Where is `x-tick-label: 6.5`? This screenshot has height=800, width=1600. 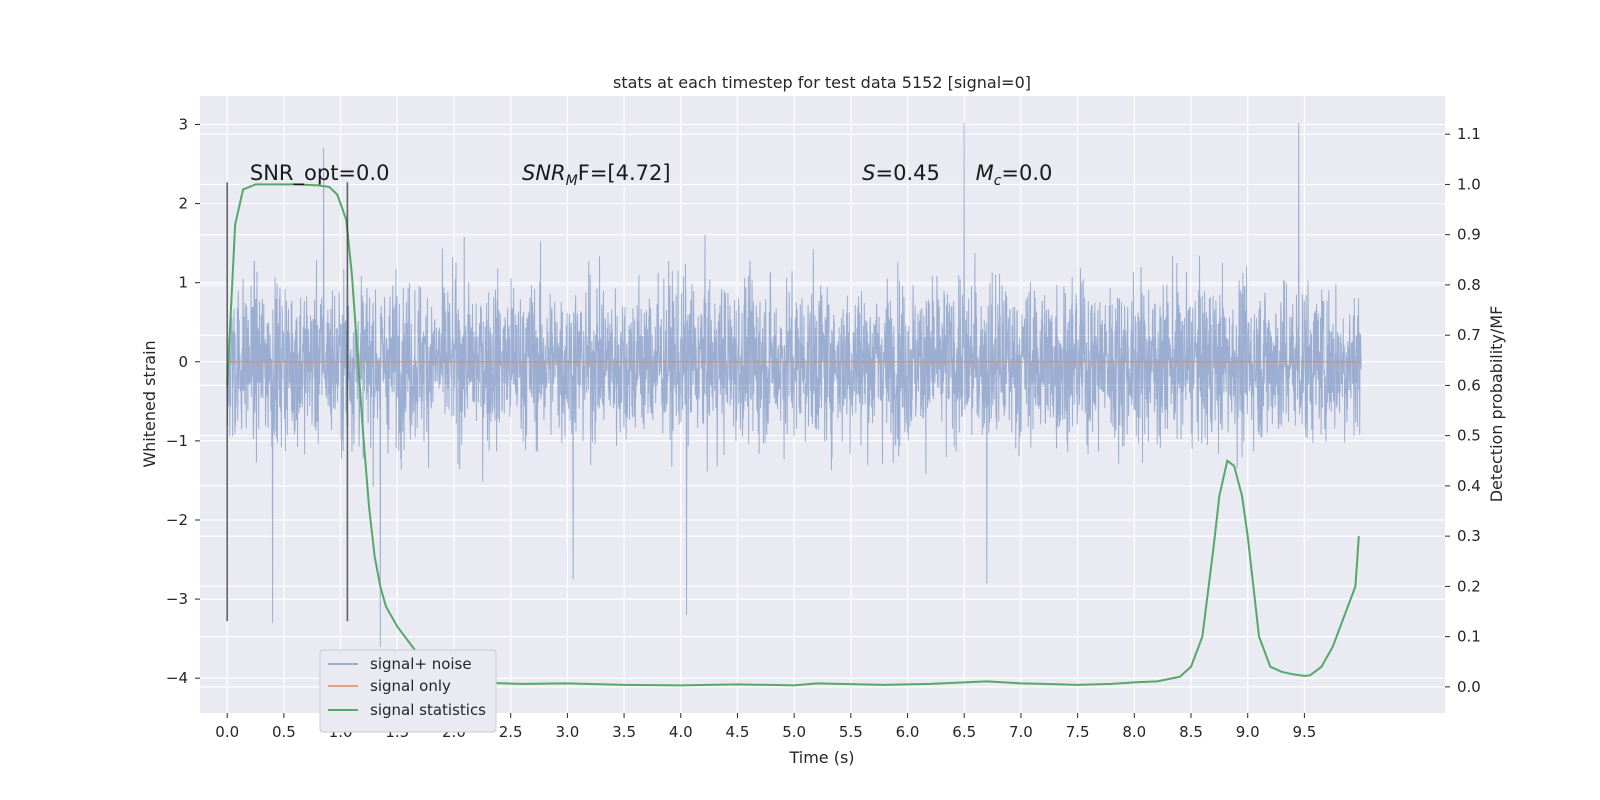
x-tick-label: 6.5 is located at coordinates (964, 732).